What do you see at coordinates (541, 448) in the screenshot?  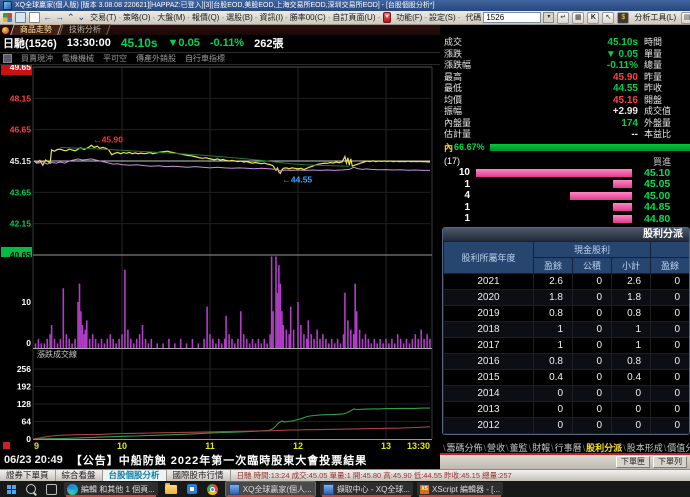 I see `info-tab-4: 財報` at bounding box center [541, 448].